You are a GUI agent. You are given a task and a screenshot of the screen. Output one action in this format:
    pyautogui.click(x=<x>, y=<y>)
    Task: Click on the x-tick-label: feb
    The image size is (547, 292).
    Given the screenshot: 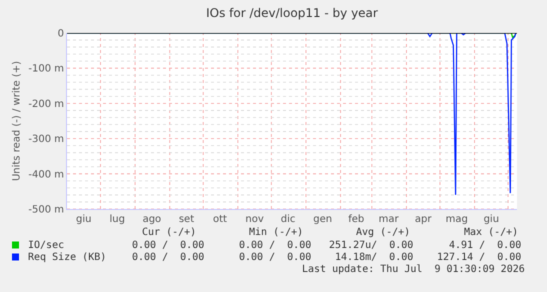 What is the action you would take?
    pyautogui.click(x=356, y=219)
    